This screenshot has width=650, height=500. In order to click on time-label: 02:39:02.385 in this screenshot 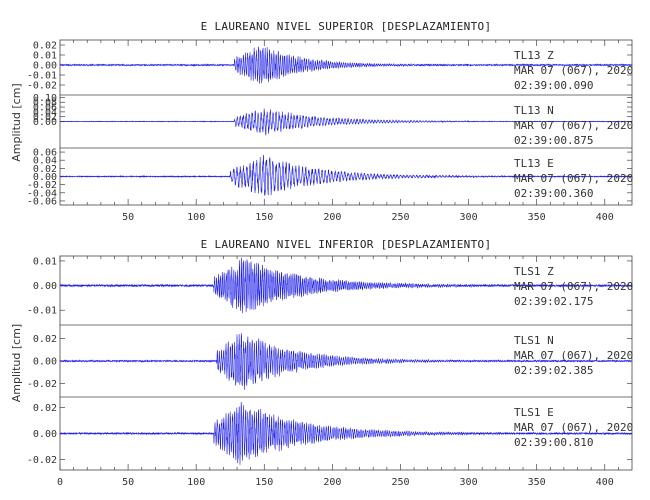, I will do `click(553, 370)`.